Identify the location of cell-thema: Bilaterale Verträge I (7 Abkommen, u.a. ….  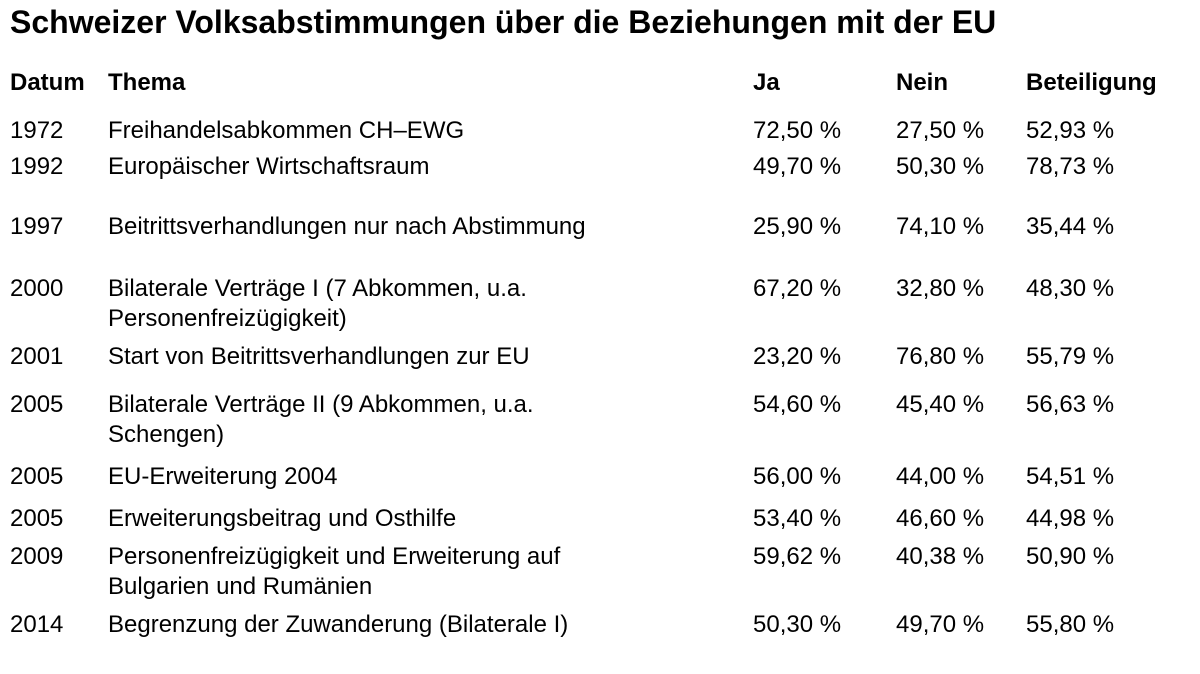
(317, 303).